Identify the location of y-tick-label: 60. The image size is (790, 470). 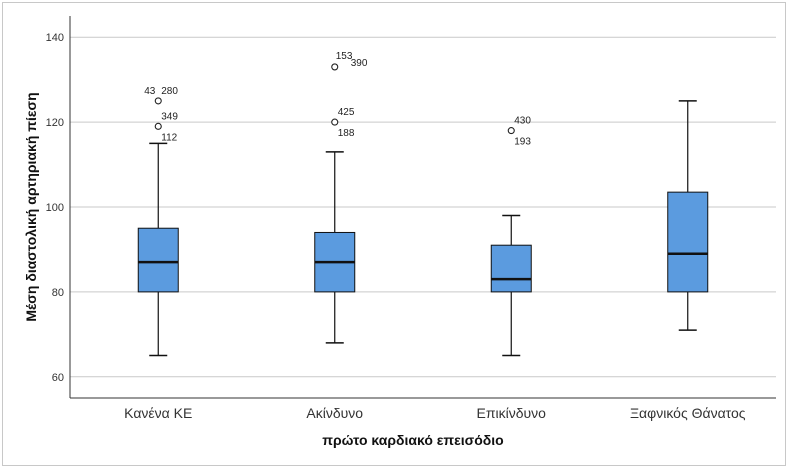
(58, 378).